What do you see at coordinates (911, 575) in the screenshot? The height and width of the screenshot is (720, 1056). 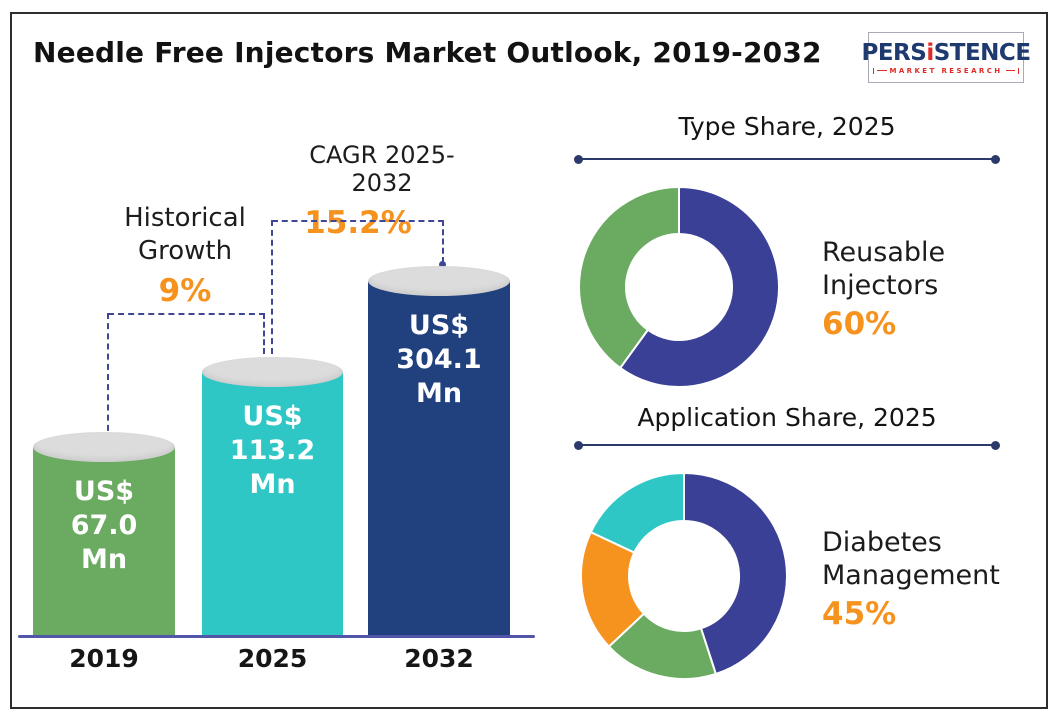 I see `callout-line: Management` at bounding box center [911, 575].